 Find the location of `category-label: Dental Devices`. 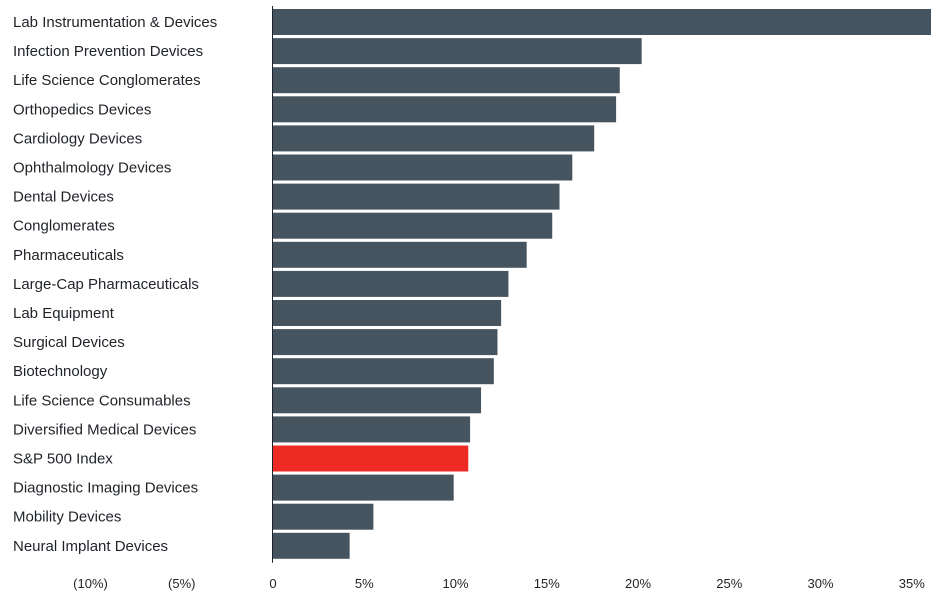

category-label: Dental Devices is located at coordinates (63, 197).